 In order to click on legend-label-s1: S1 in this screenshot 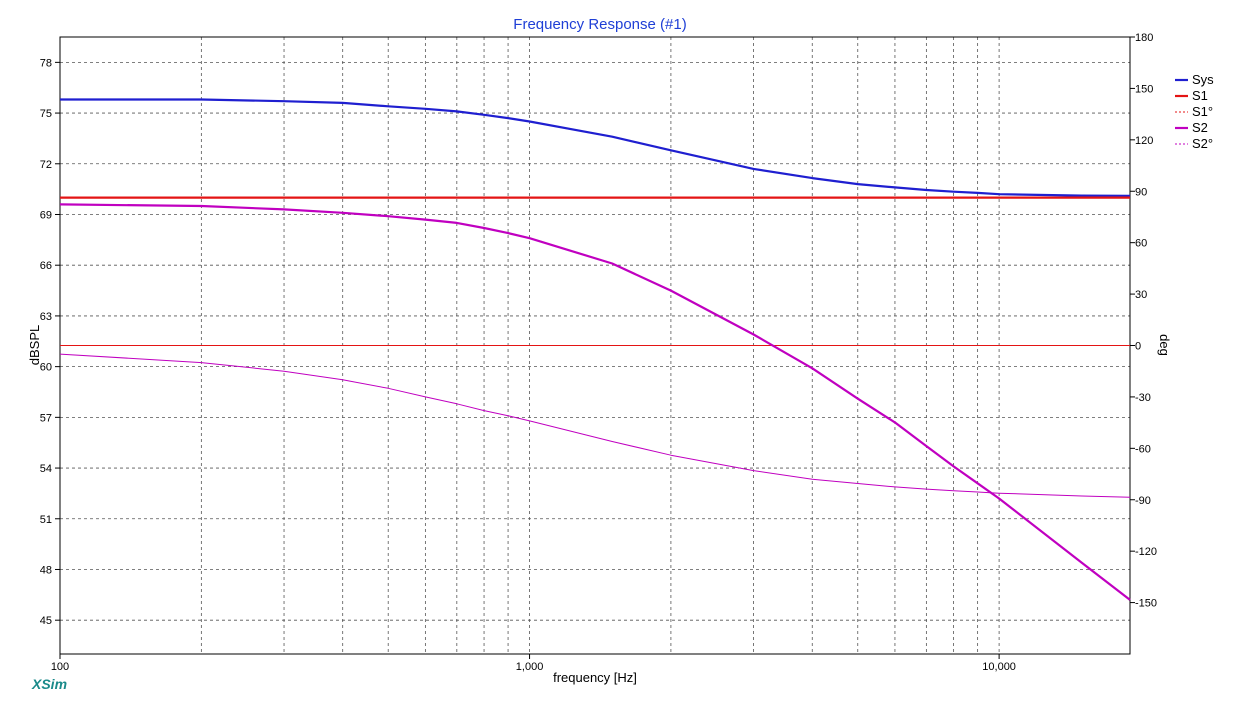, I will do `click(1200, 95)`.